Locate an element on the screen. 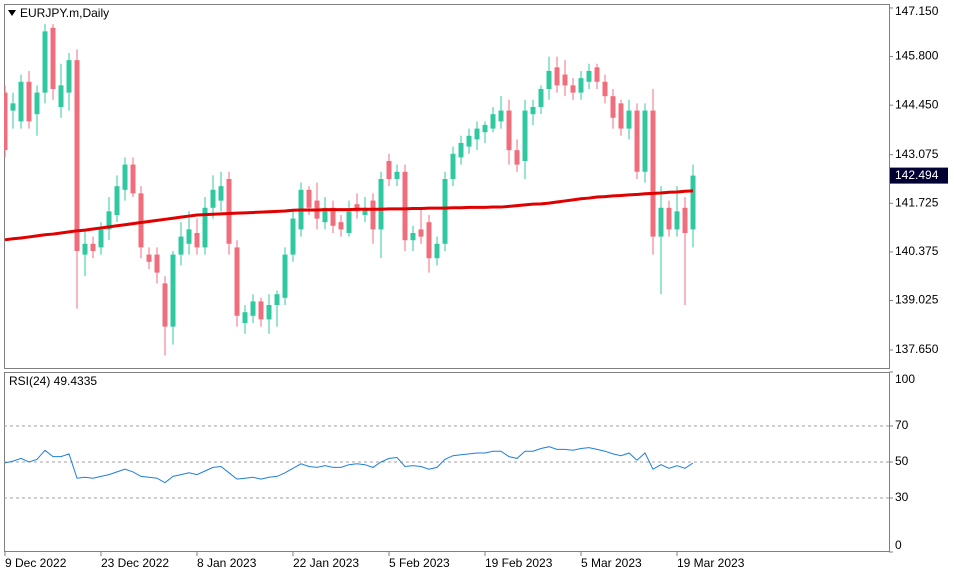  y-tick-label: 50 is located at coordinates (902, 461).